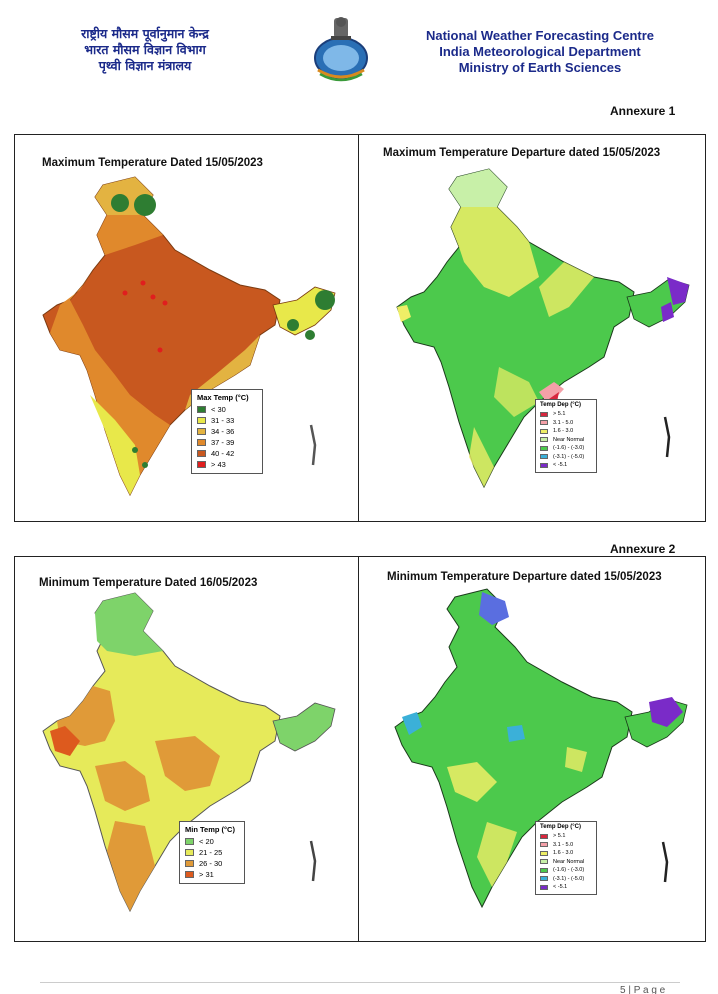 Image resolution: width=718 pixels, height=994 pixels. Describe the element at coordinates (227, 464) in the screenshot. I see `legend-item: > 43` at that location.